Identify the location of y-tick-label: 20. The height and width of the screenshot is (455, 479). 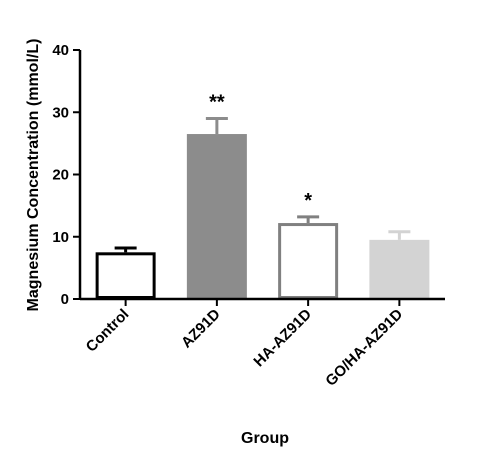
(60, 175).